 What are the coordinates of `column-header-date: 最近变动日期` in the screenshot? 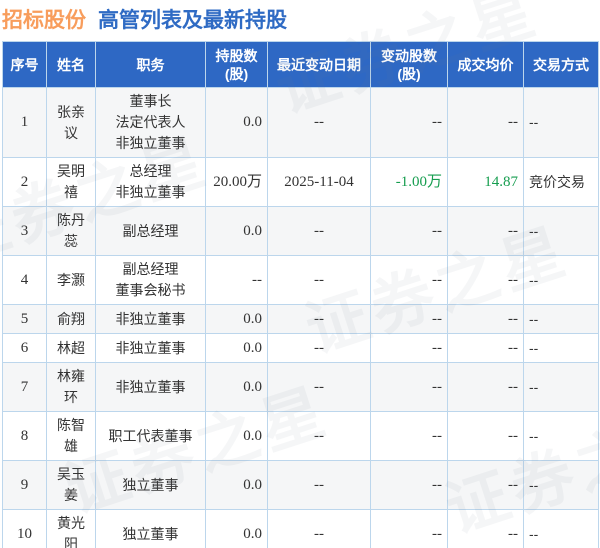 It's located at (319, 64).